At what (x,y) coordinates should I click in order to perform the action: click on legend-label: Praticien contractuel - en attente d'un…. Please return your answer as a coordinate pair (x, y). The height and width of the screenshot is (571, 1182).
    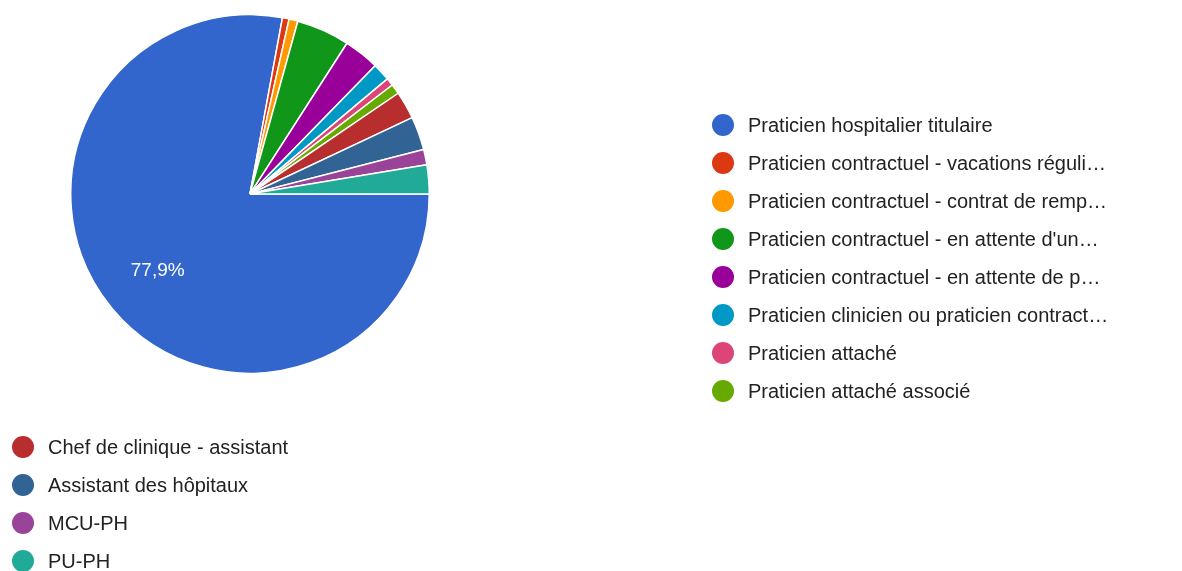
    Looking at the image, I should click on (923, 239).